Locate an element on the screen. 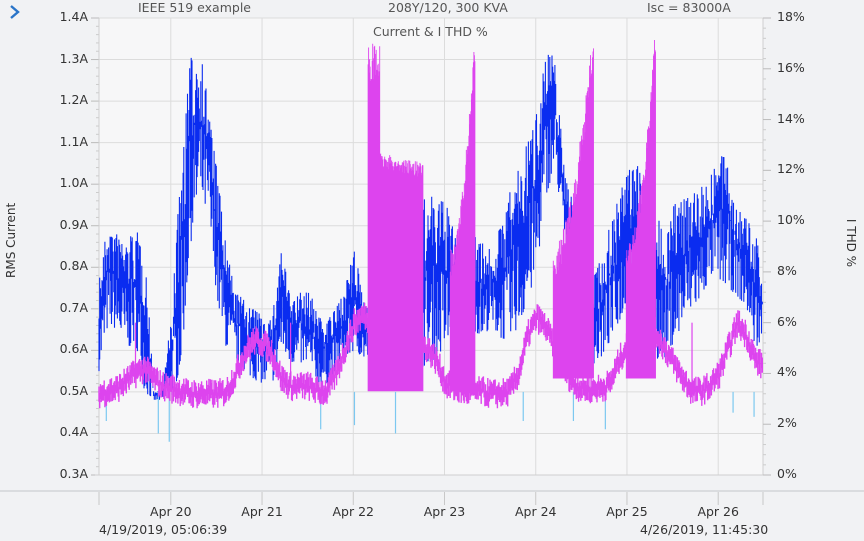  y-tick-left: 1.0A is located at coordinates (73, 183).